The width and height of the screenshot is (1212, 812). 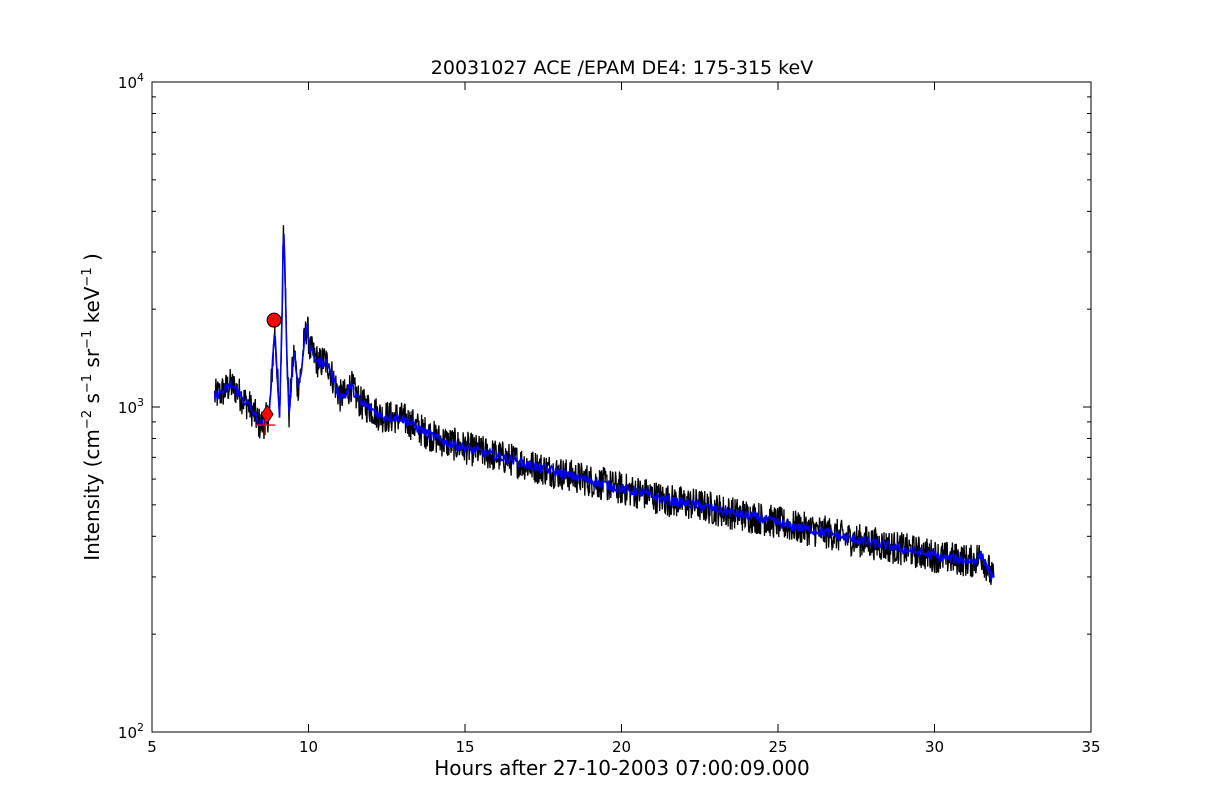 What do you see at coordinates (621, 747) in the screenshot?
I see `x-tick-label: 20` at bounding box center [621, 747].